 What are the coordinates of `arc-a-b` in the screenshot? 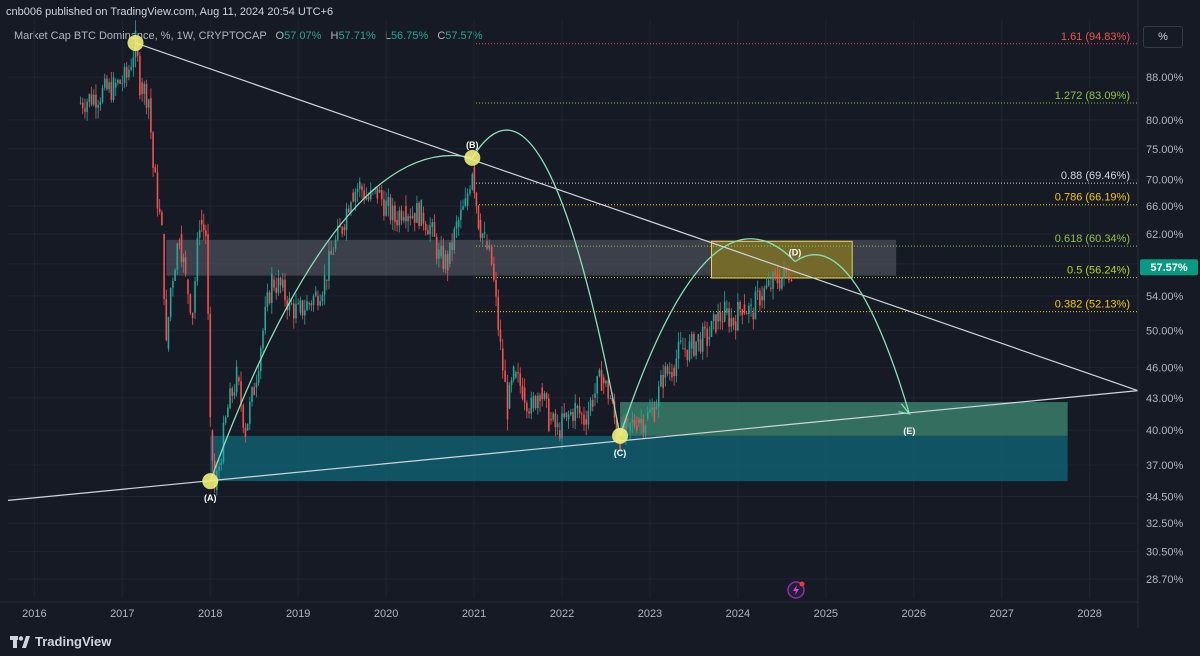 It's located at (341, 318).